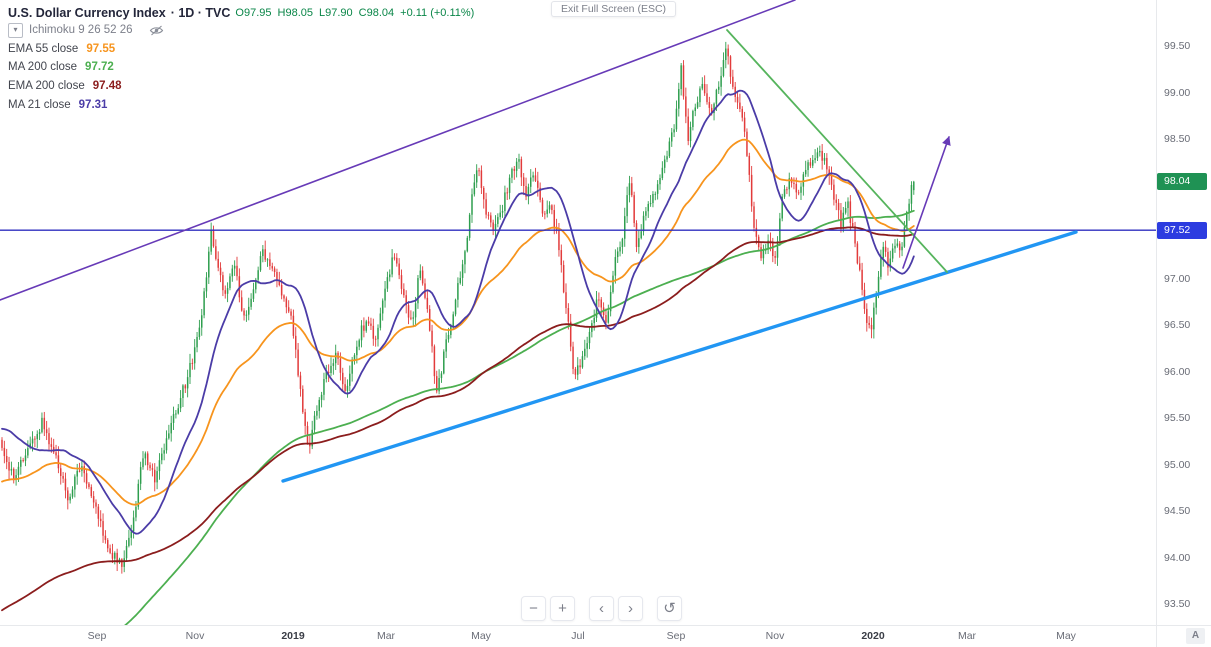 The height and width of the screenshot is (647, 1211). Describe the element at coordinates (15, 30) in the screenshot. I see `chevron-down-icon: ▾` at that location.